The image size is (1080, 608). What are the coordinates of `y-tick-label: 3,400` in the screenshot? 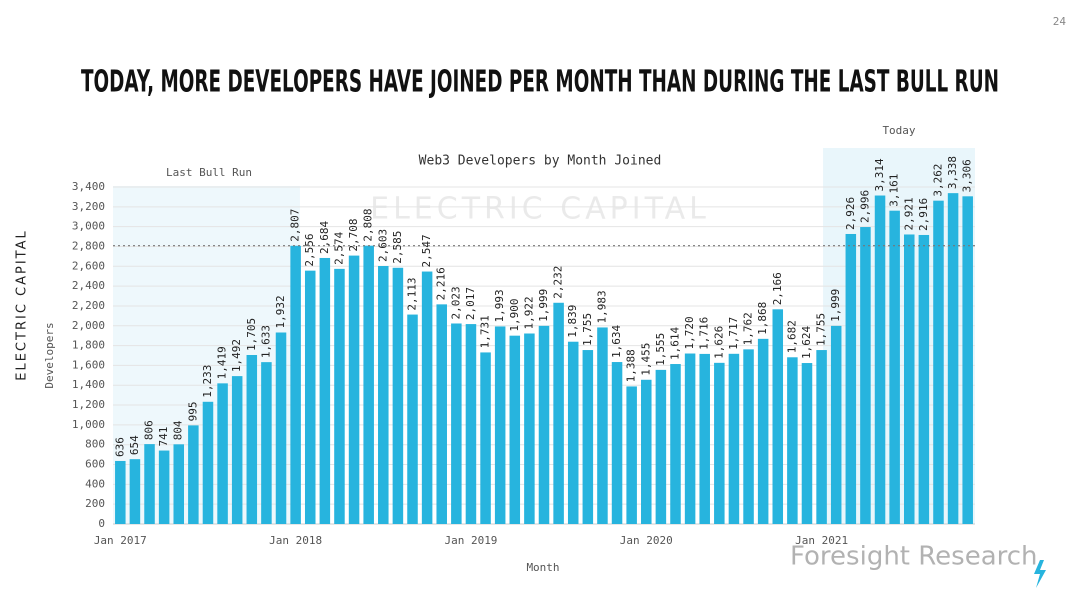 It's located at (88, 186).